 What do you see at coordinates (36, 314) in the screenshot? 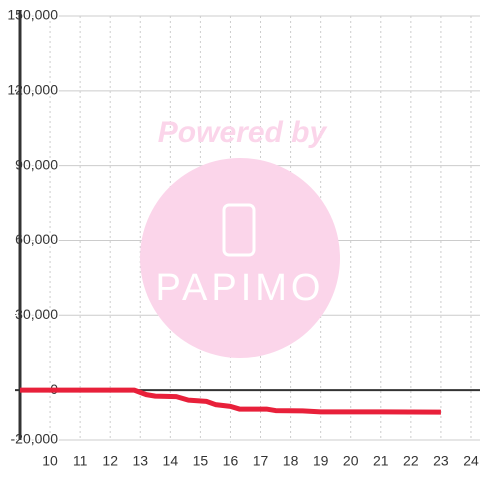
I see `y-tick-label: 30,000` at bounding box center [36, 314].